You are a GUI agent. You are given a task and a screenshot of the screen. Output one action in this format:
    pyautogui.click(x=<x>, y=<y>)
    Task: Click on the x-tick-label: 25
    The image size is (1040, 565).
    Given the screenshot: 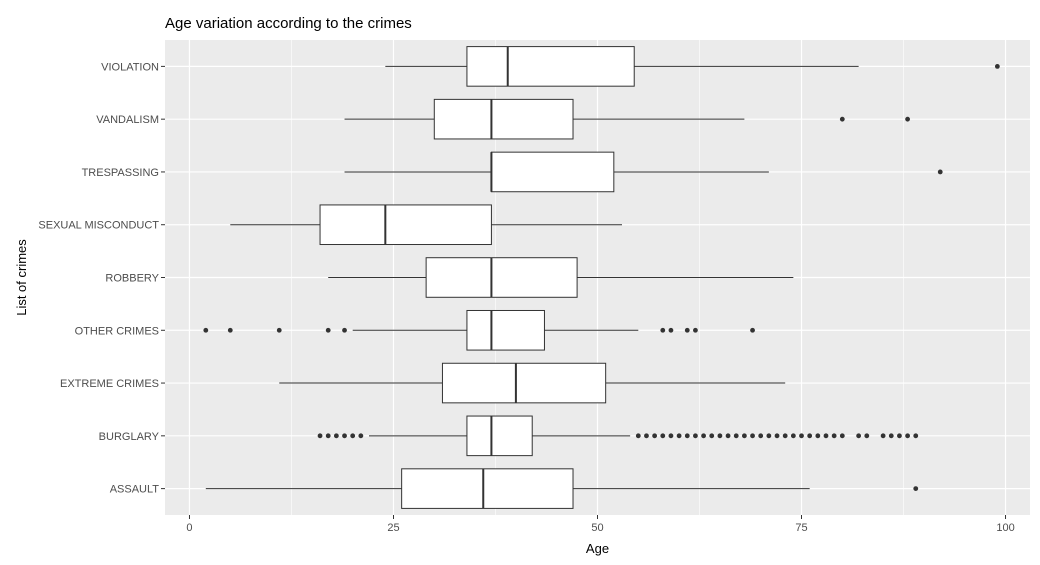 What is the action you would take?
    pyautogui.click(x=393, y=528)
    